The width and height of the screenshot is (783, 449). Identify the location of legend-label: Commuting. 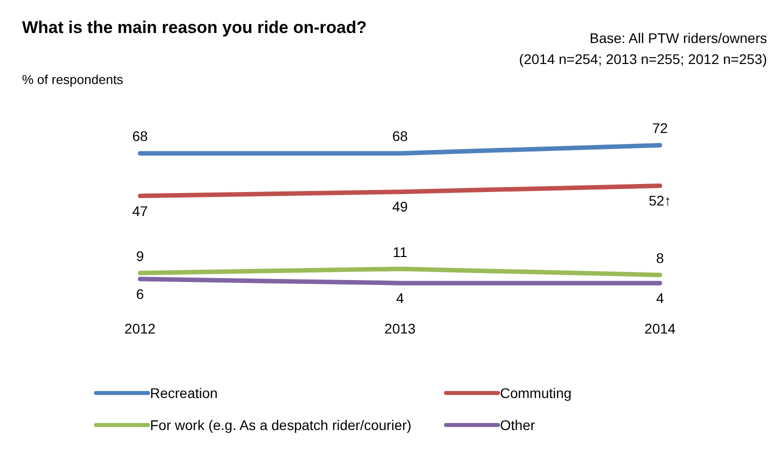
(536, 393).